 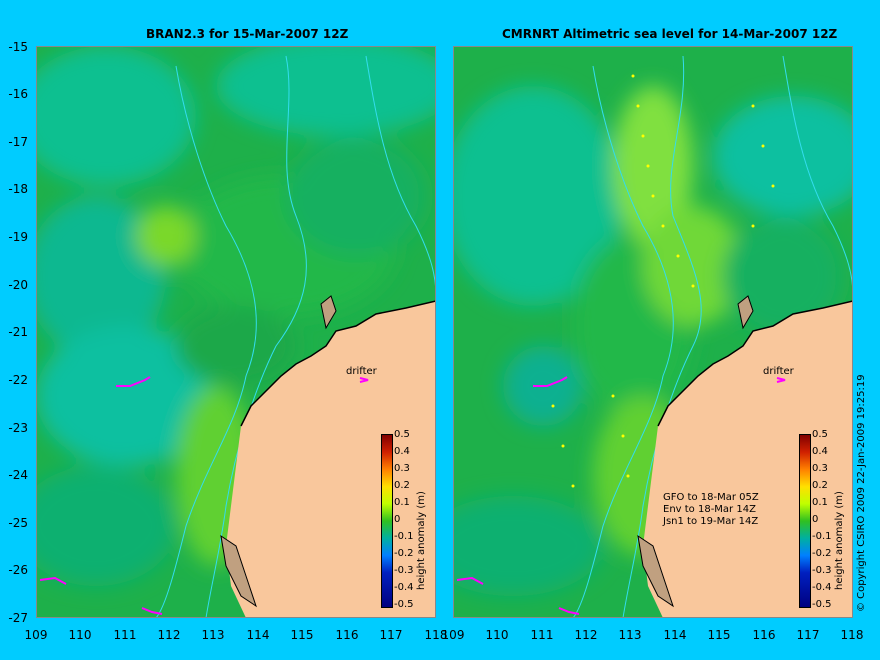 What do you see at coordinates (18, 523) in the screenshot?
I see `y-tick: -25` at bounding box center [18, 523].